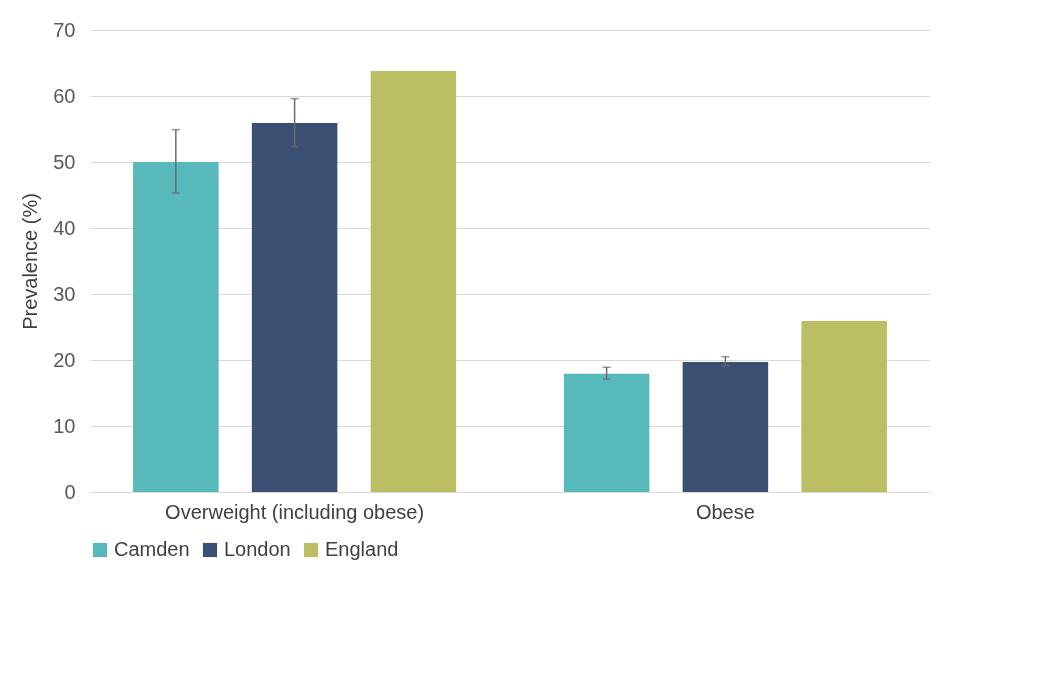  What do you see at coordinates (257, 549) in the screenshot?
I see `legend-label: London` at bounding box center [257, 549].